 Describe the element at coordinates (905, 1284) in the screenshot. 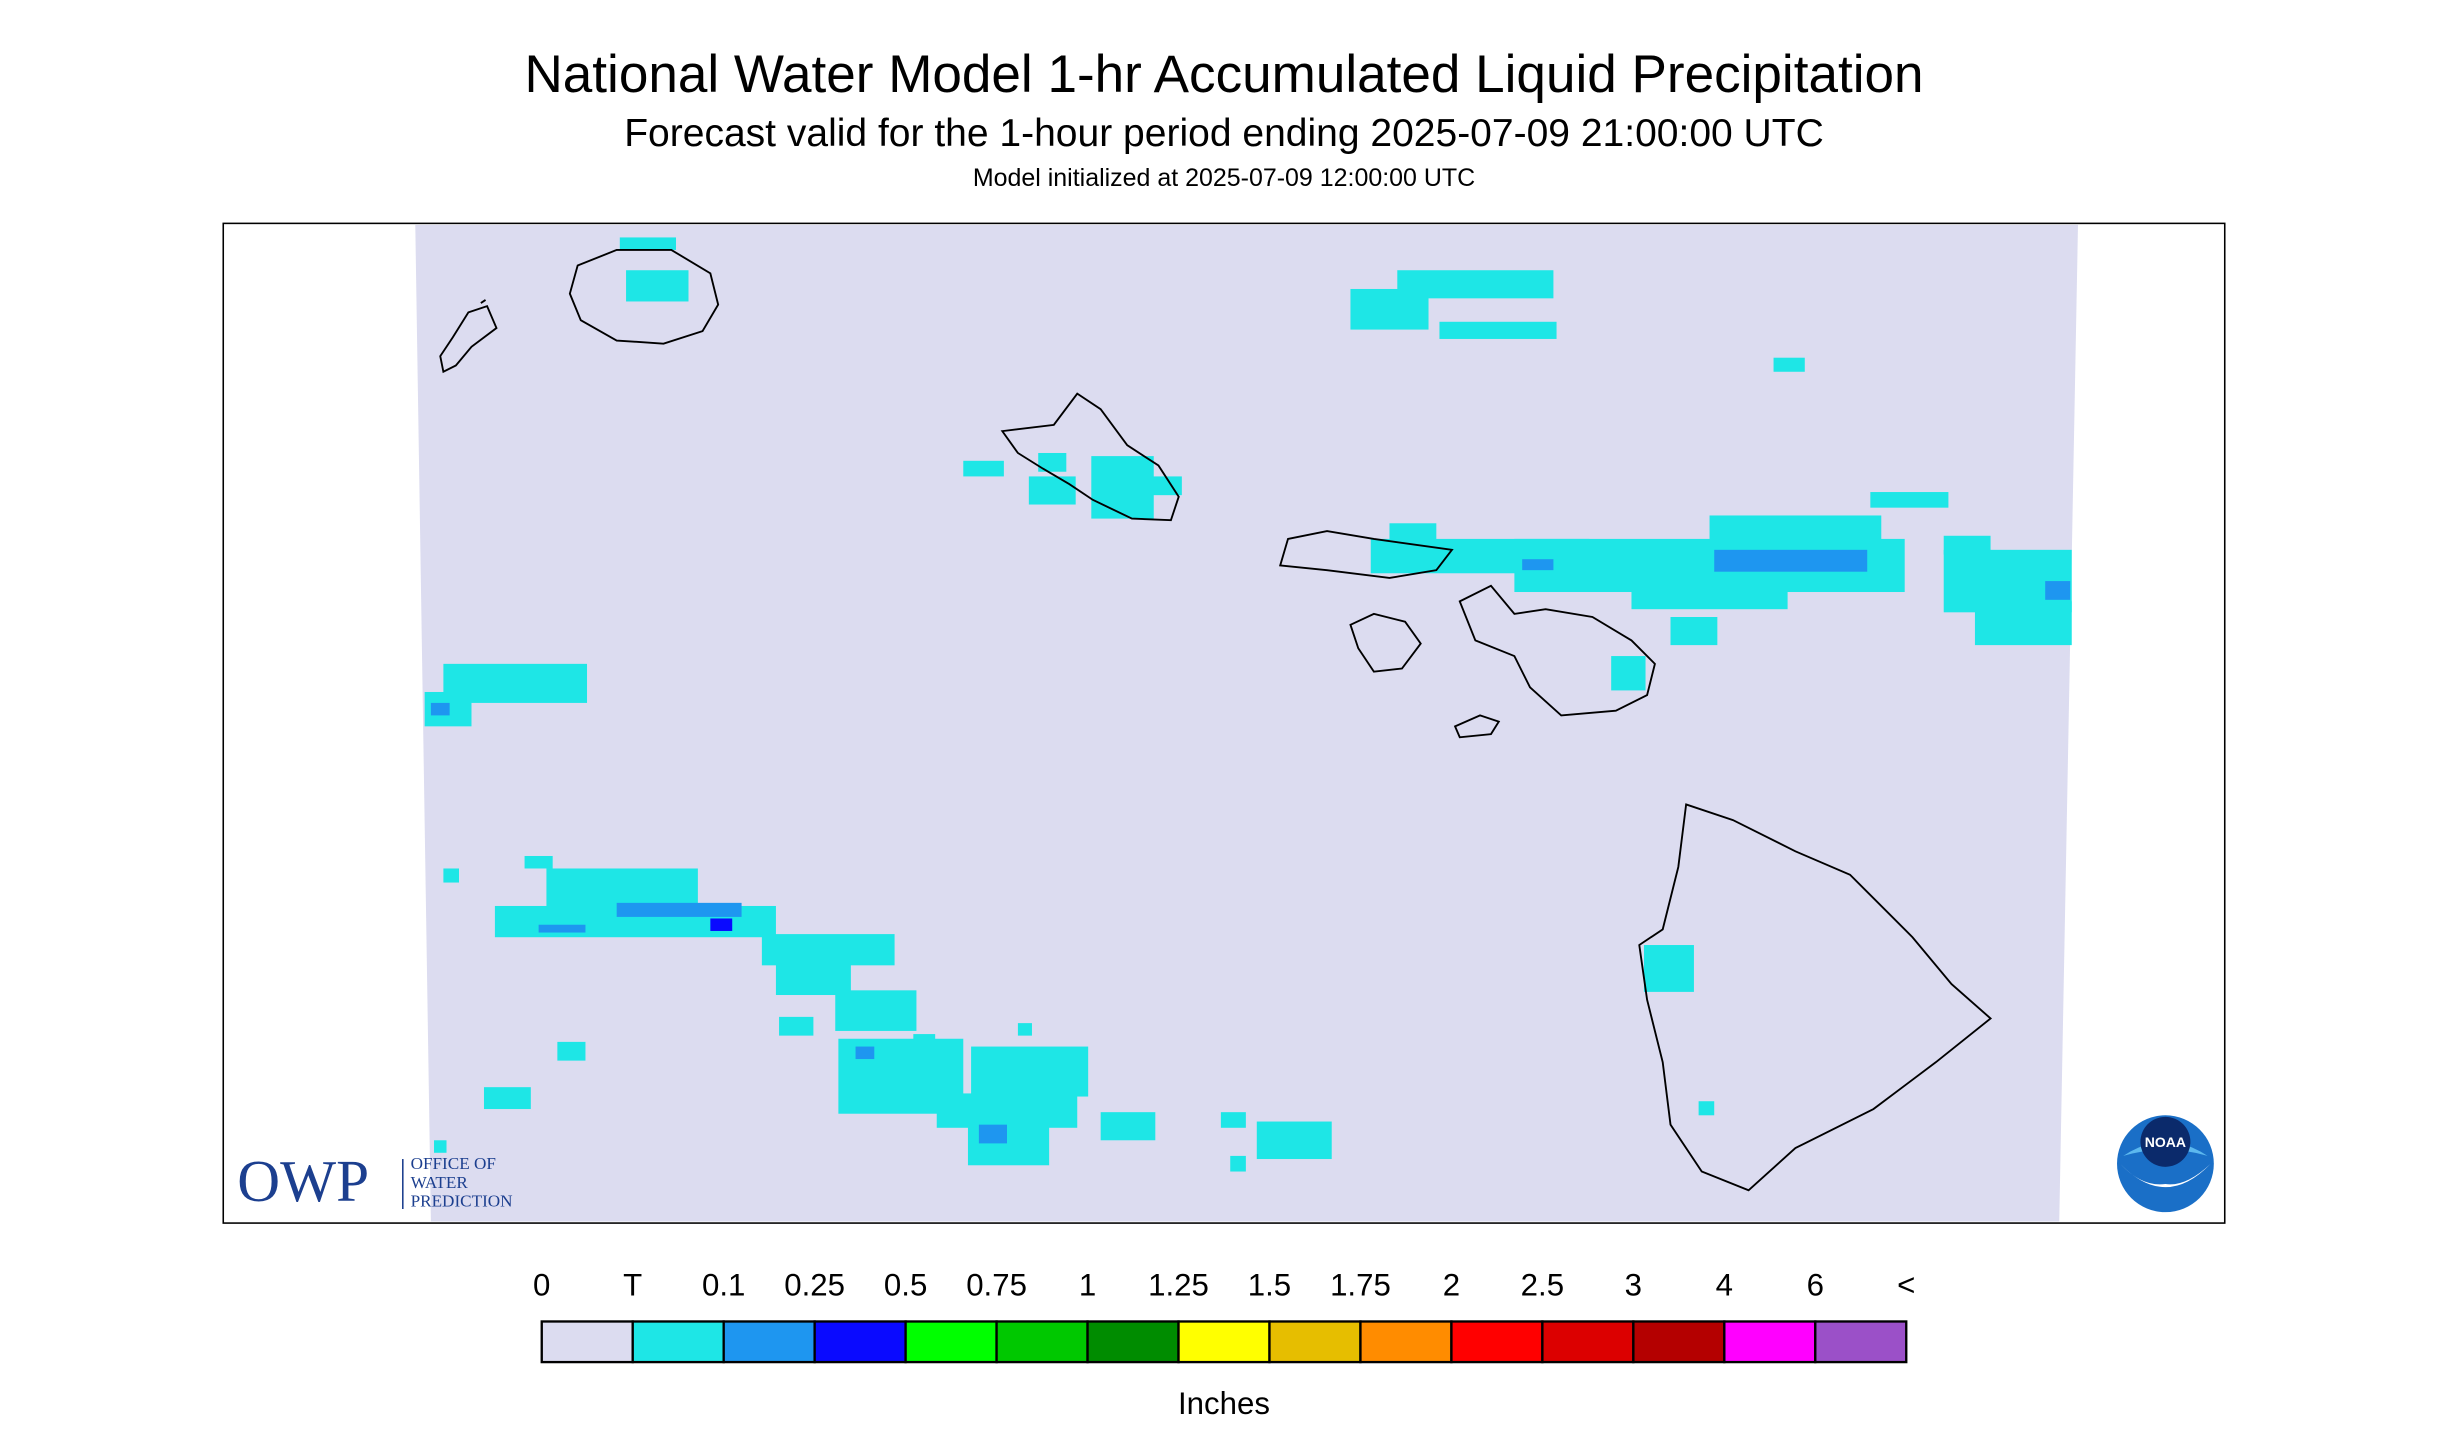

I see `legend-label: 0.5` at that location.